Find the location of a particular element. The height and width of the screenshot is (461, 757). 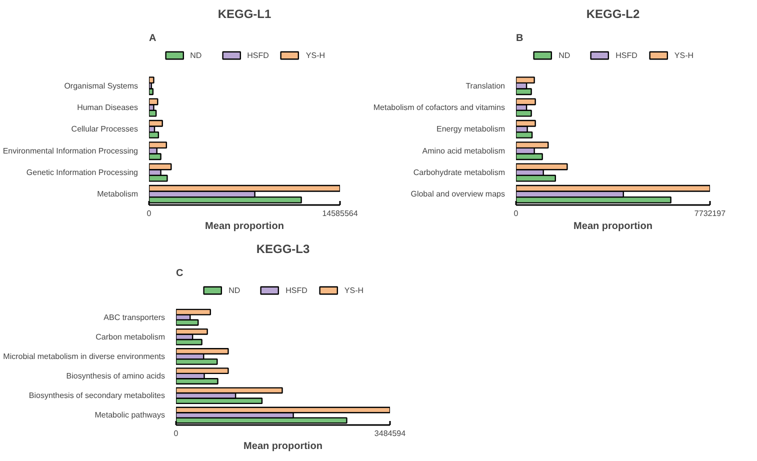

y-tick-label: Energy metabolism is located at coordinates (471, 129).